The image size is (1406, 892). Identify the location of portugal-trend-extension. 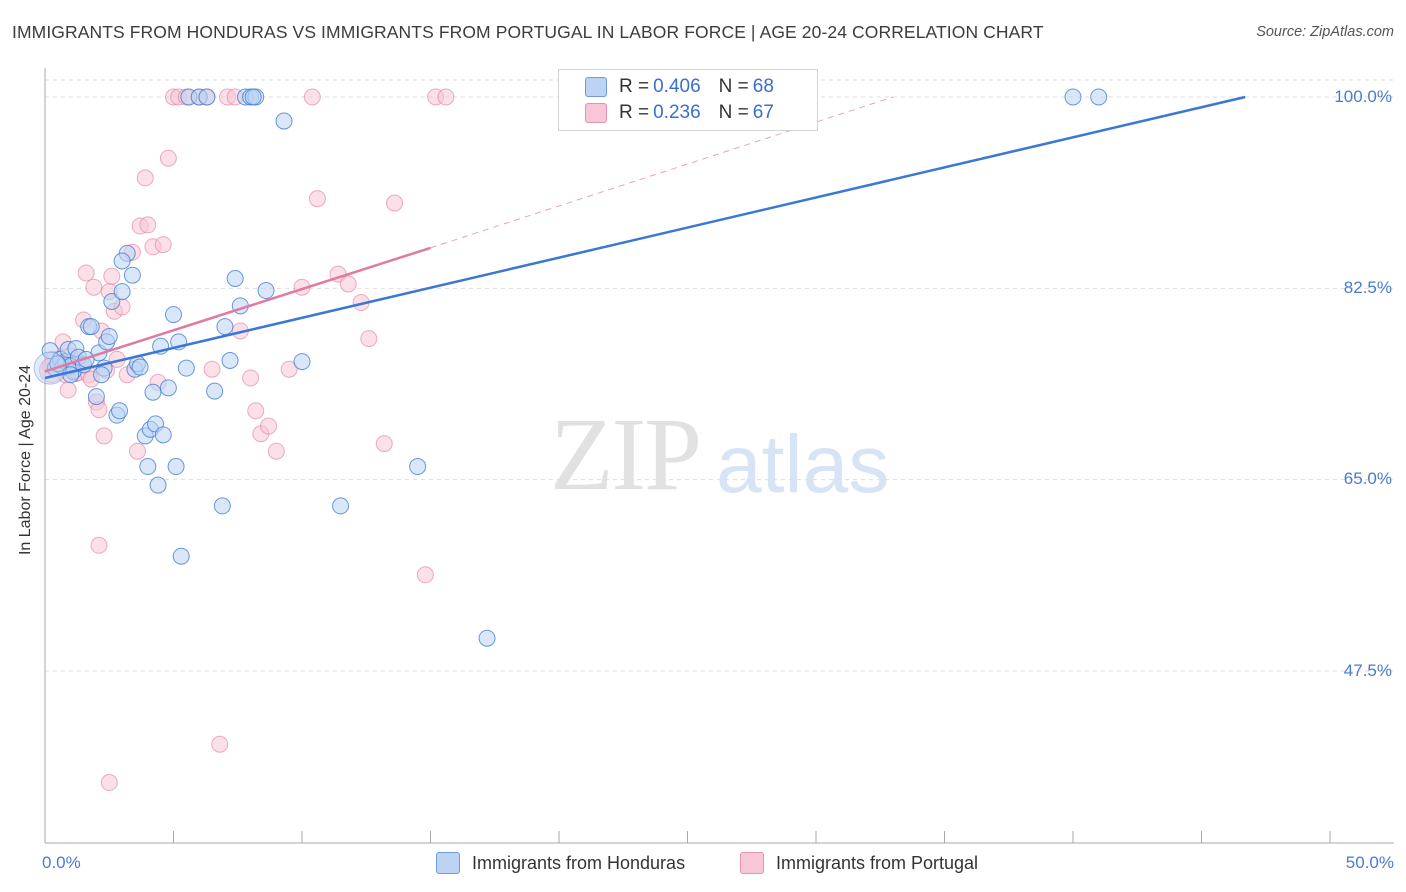
(662, 172).